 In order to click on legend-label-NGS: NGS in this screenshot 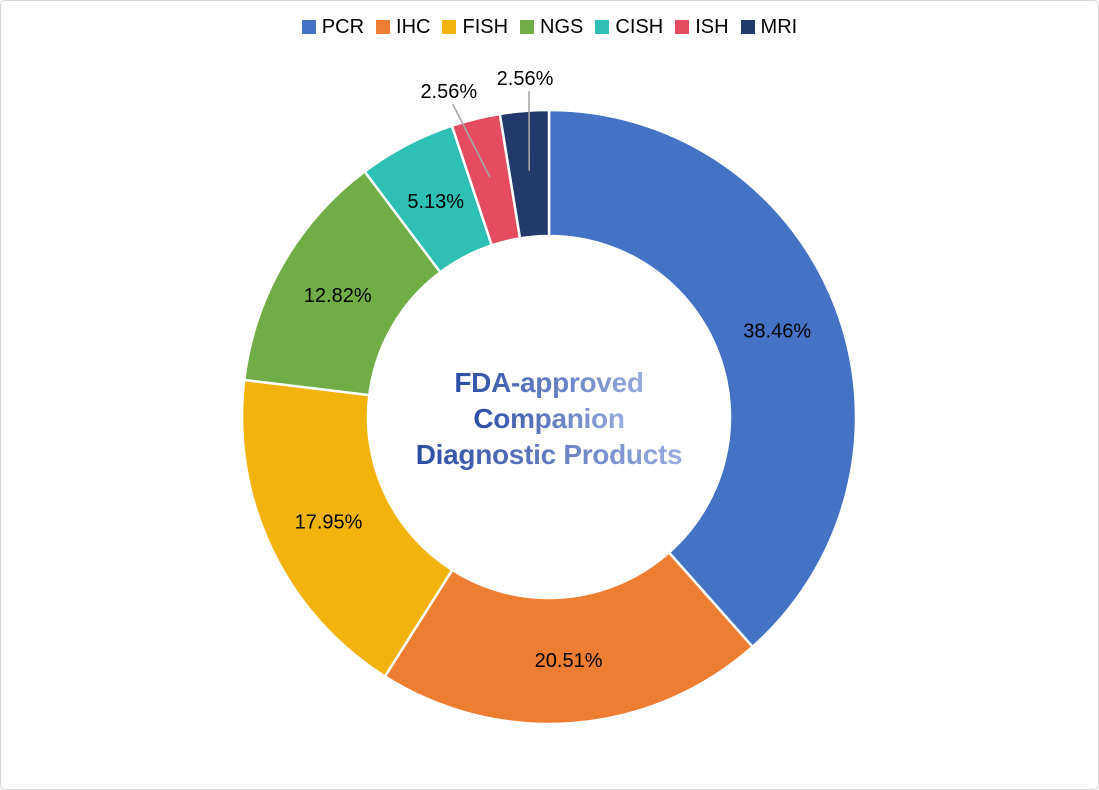, I will do `click(562, 27)`.